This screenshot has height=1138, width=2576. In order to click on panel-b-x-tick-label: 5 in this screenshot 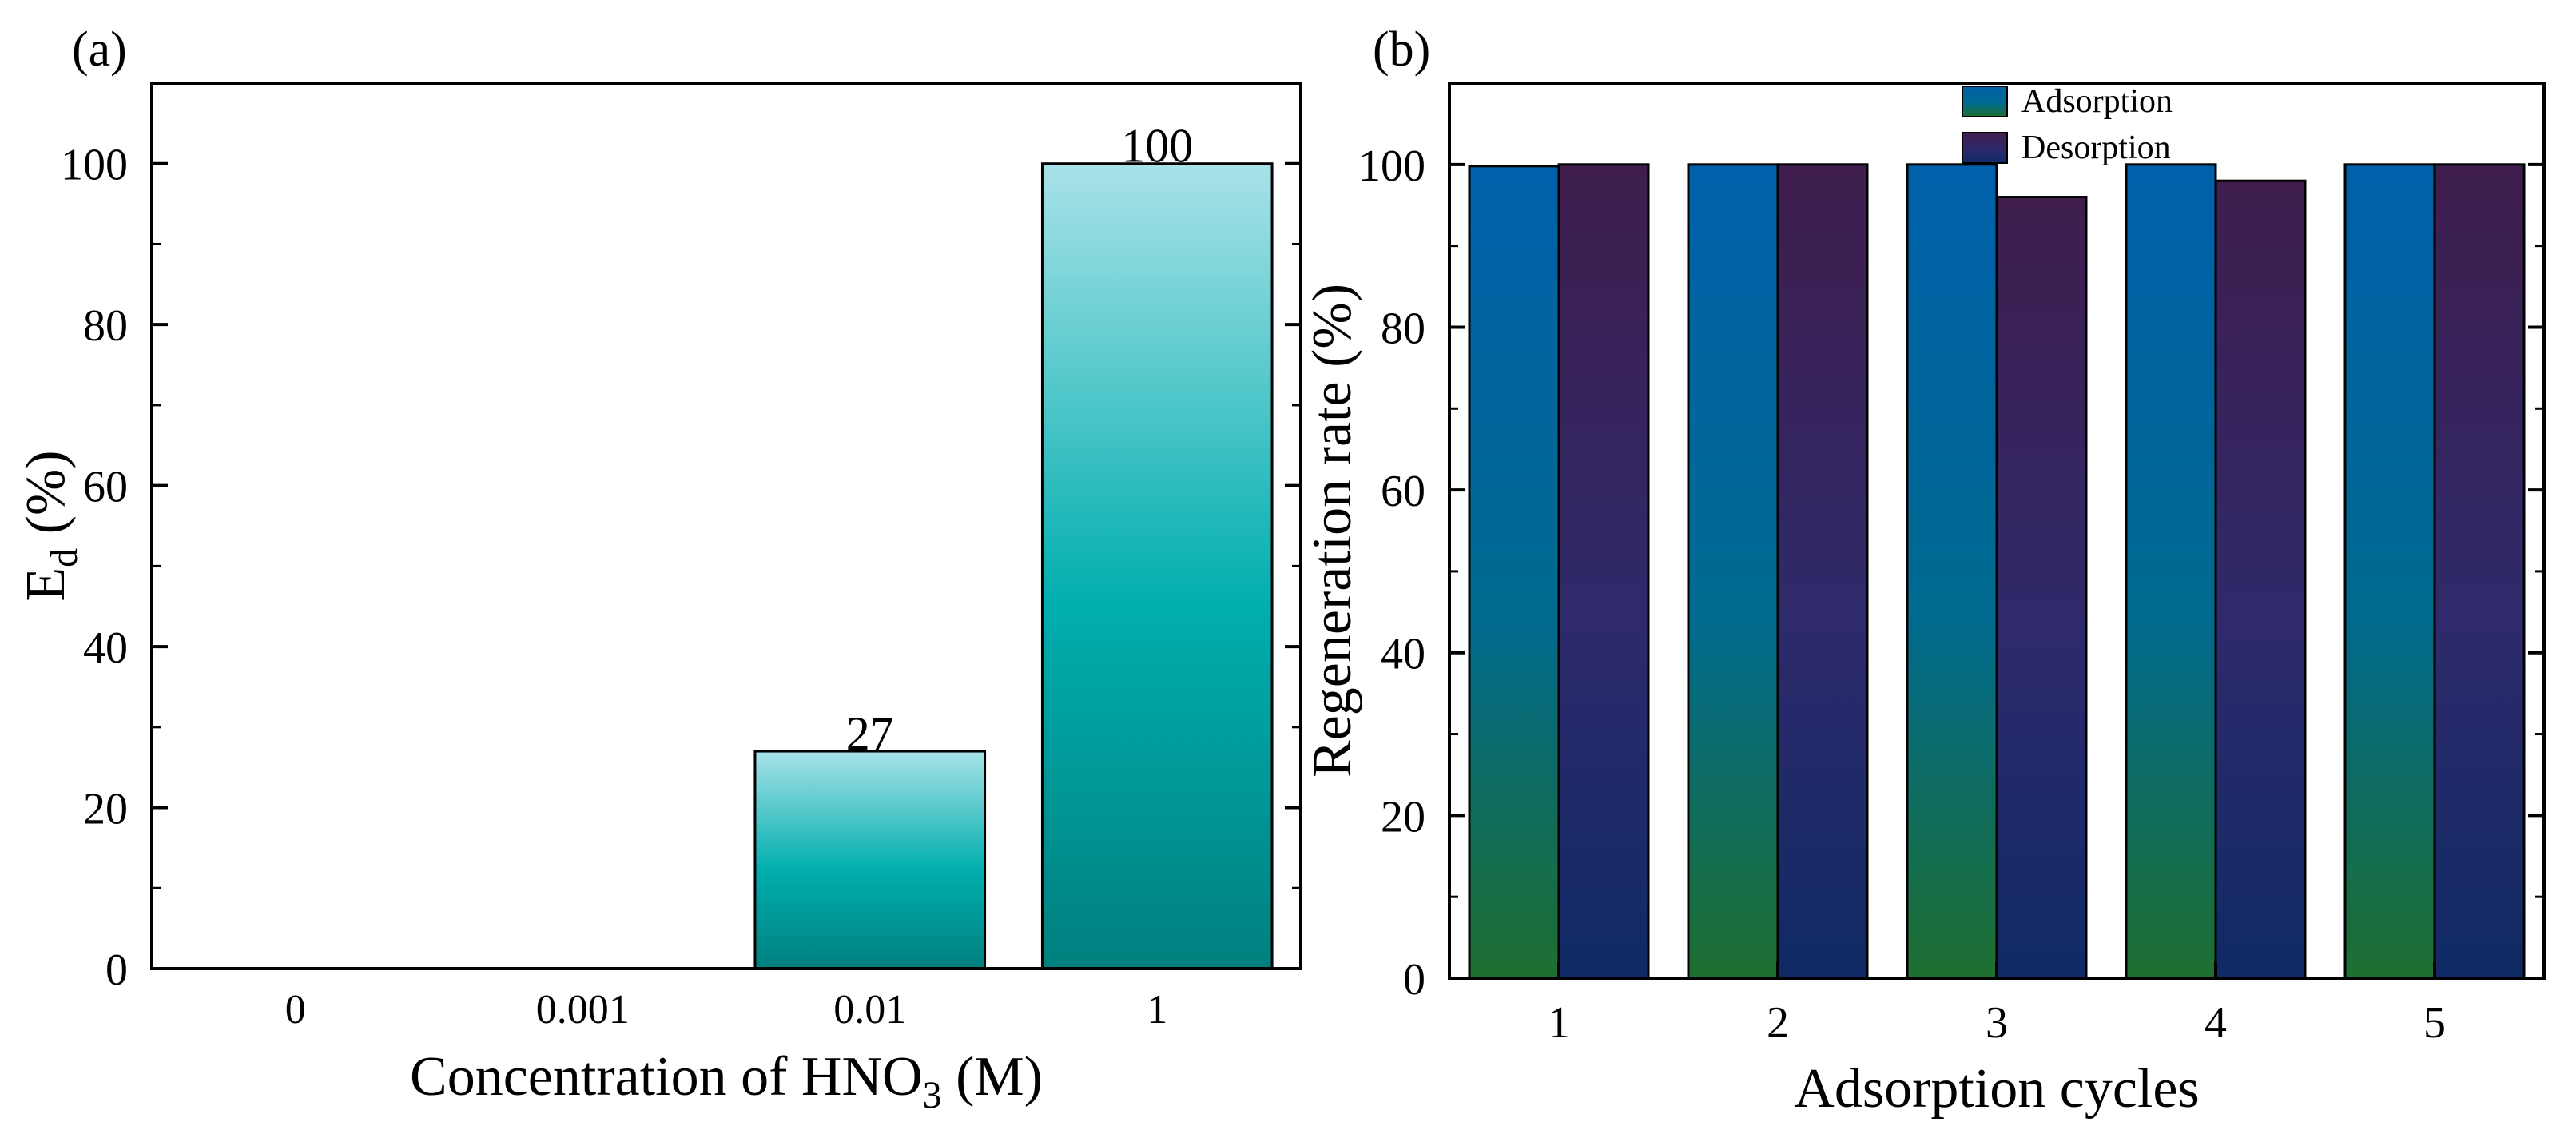, I will do `click(2434, 1023)`.